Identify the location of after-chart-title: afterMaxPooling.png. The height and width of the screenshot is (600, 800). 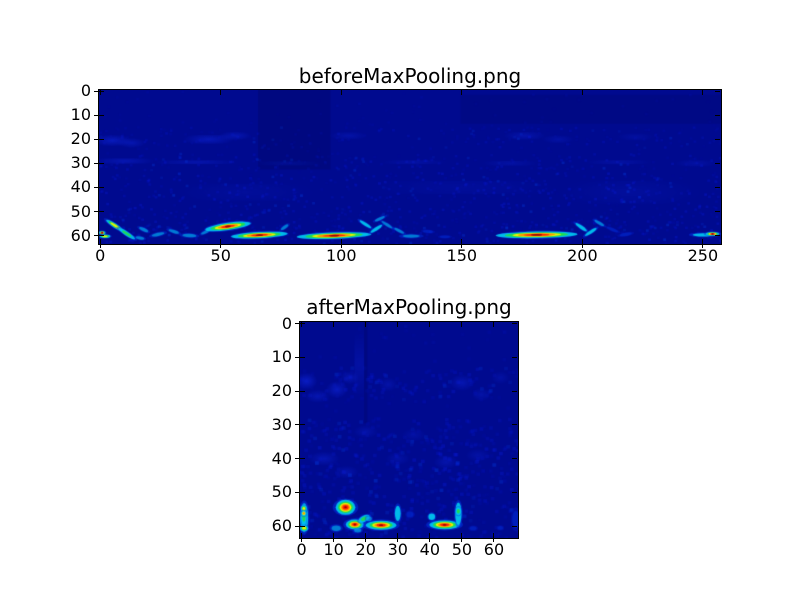
(409, 307).